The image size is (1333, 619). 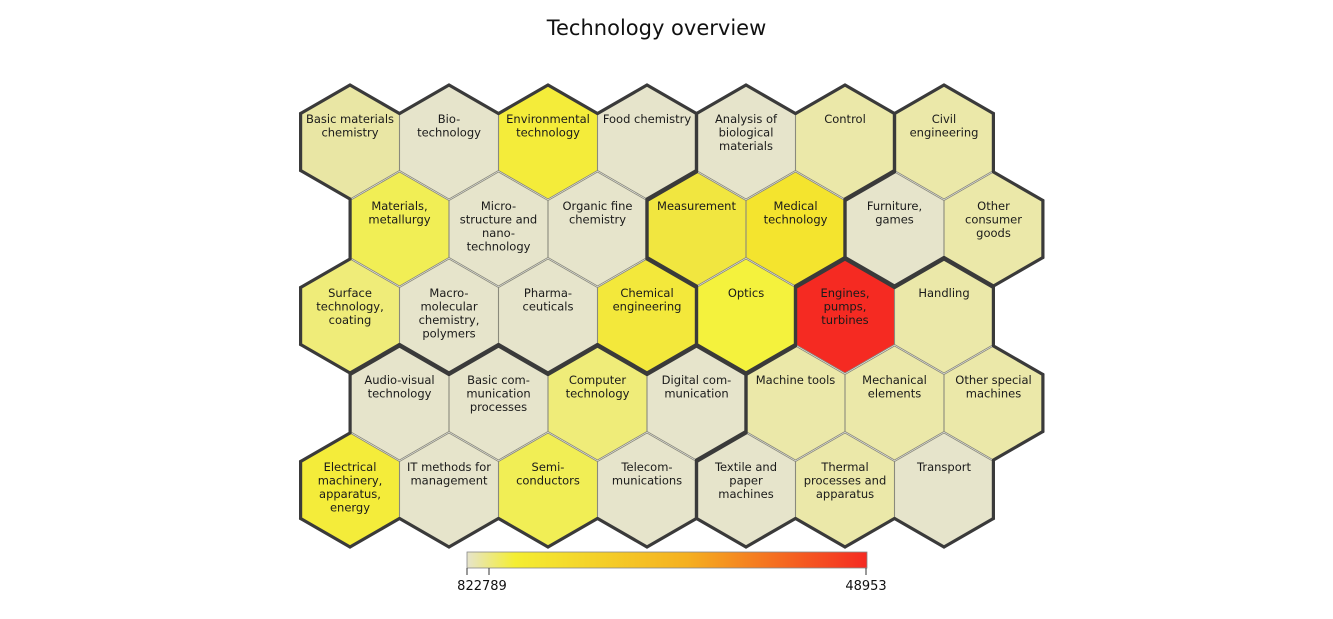 What do you see at coordinates (656, 28) in the screenshot?
I see `chart-title: Technology overview` at bounding box center [656, 28].